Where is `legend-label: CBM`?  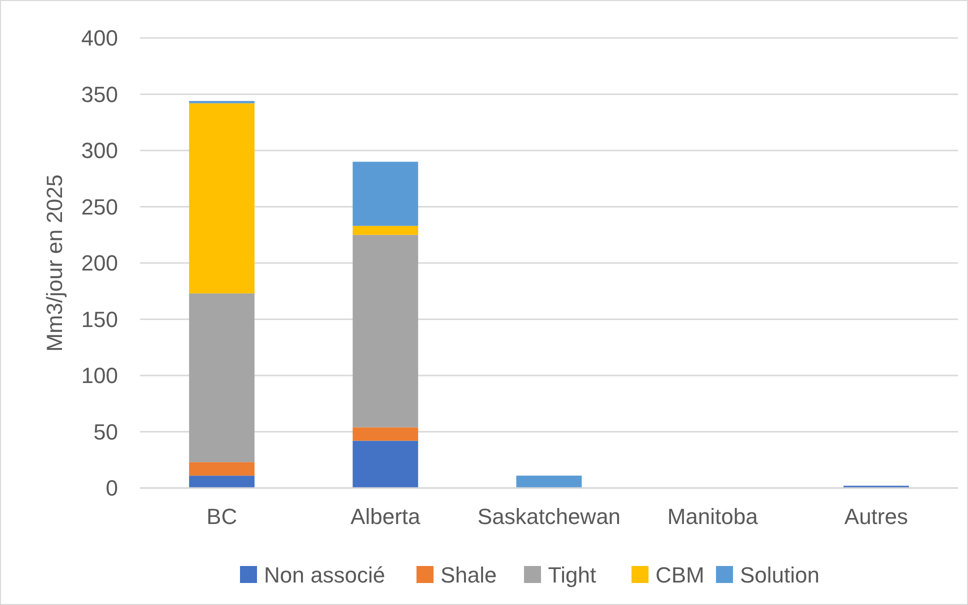
legend-label: CBM is located at coordinates (680, 575).